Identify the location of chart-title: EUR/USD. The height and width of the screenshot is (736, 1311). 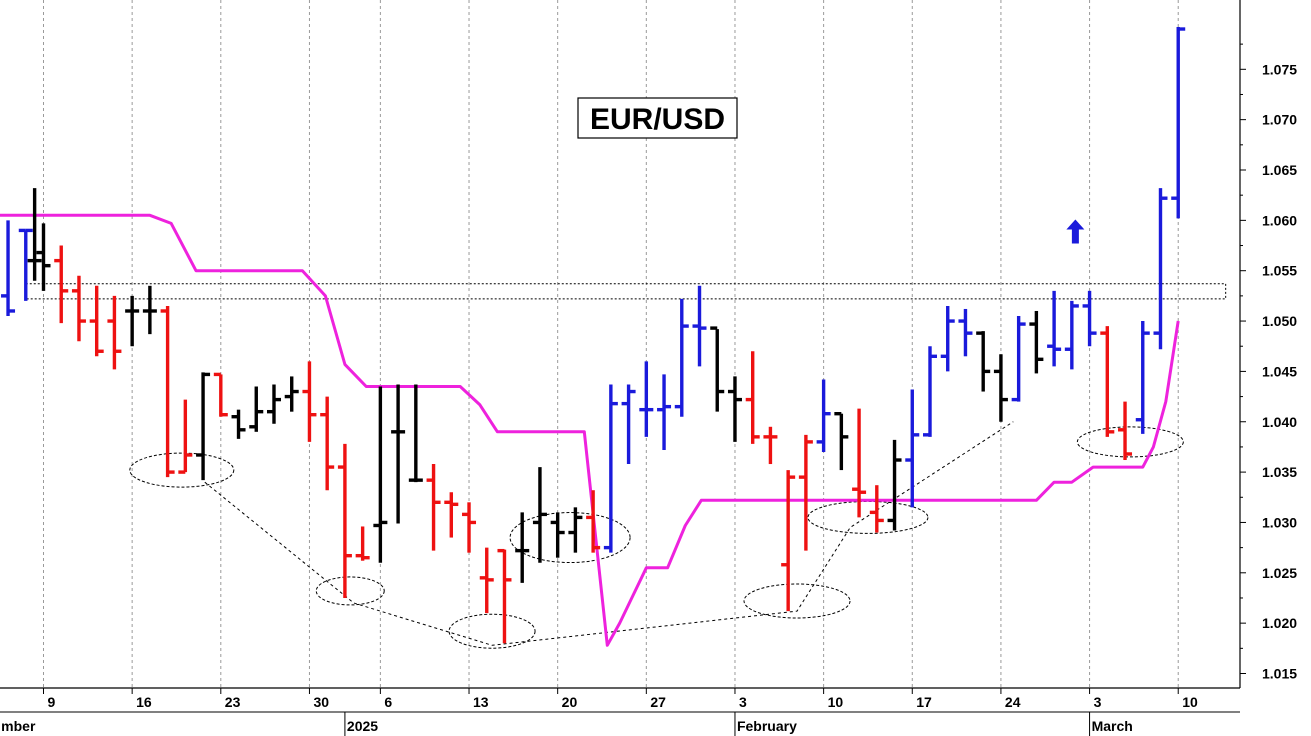
(657, 119).